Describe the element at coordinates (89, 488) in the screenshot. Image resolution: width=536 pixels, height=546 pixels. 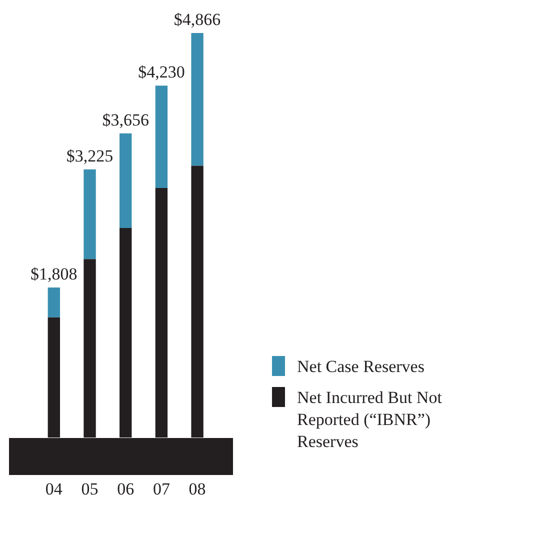
I see `x-tick-label: 05` at that location.